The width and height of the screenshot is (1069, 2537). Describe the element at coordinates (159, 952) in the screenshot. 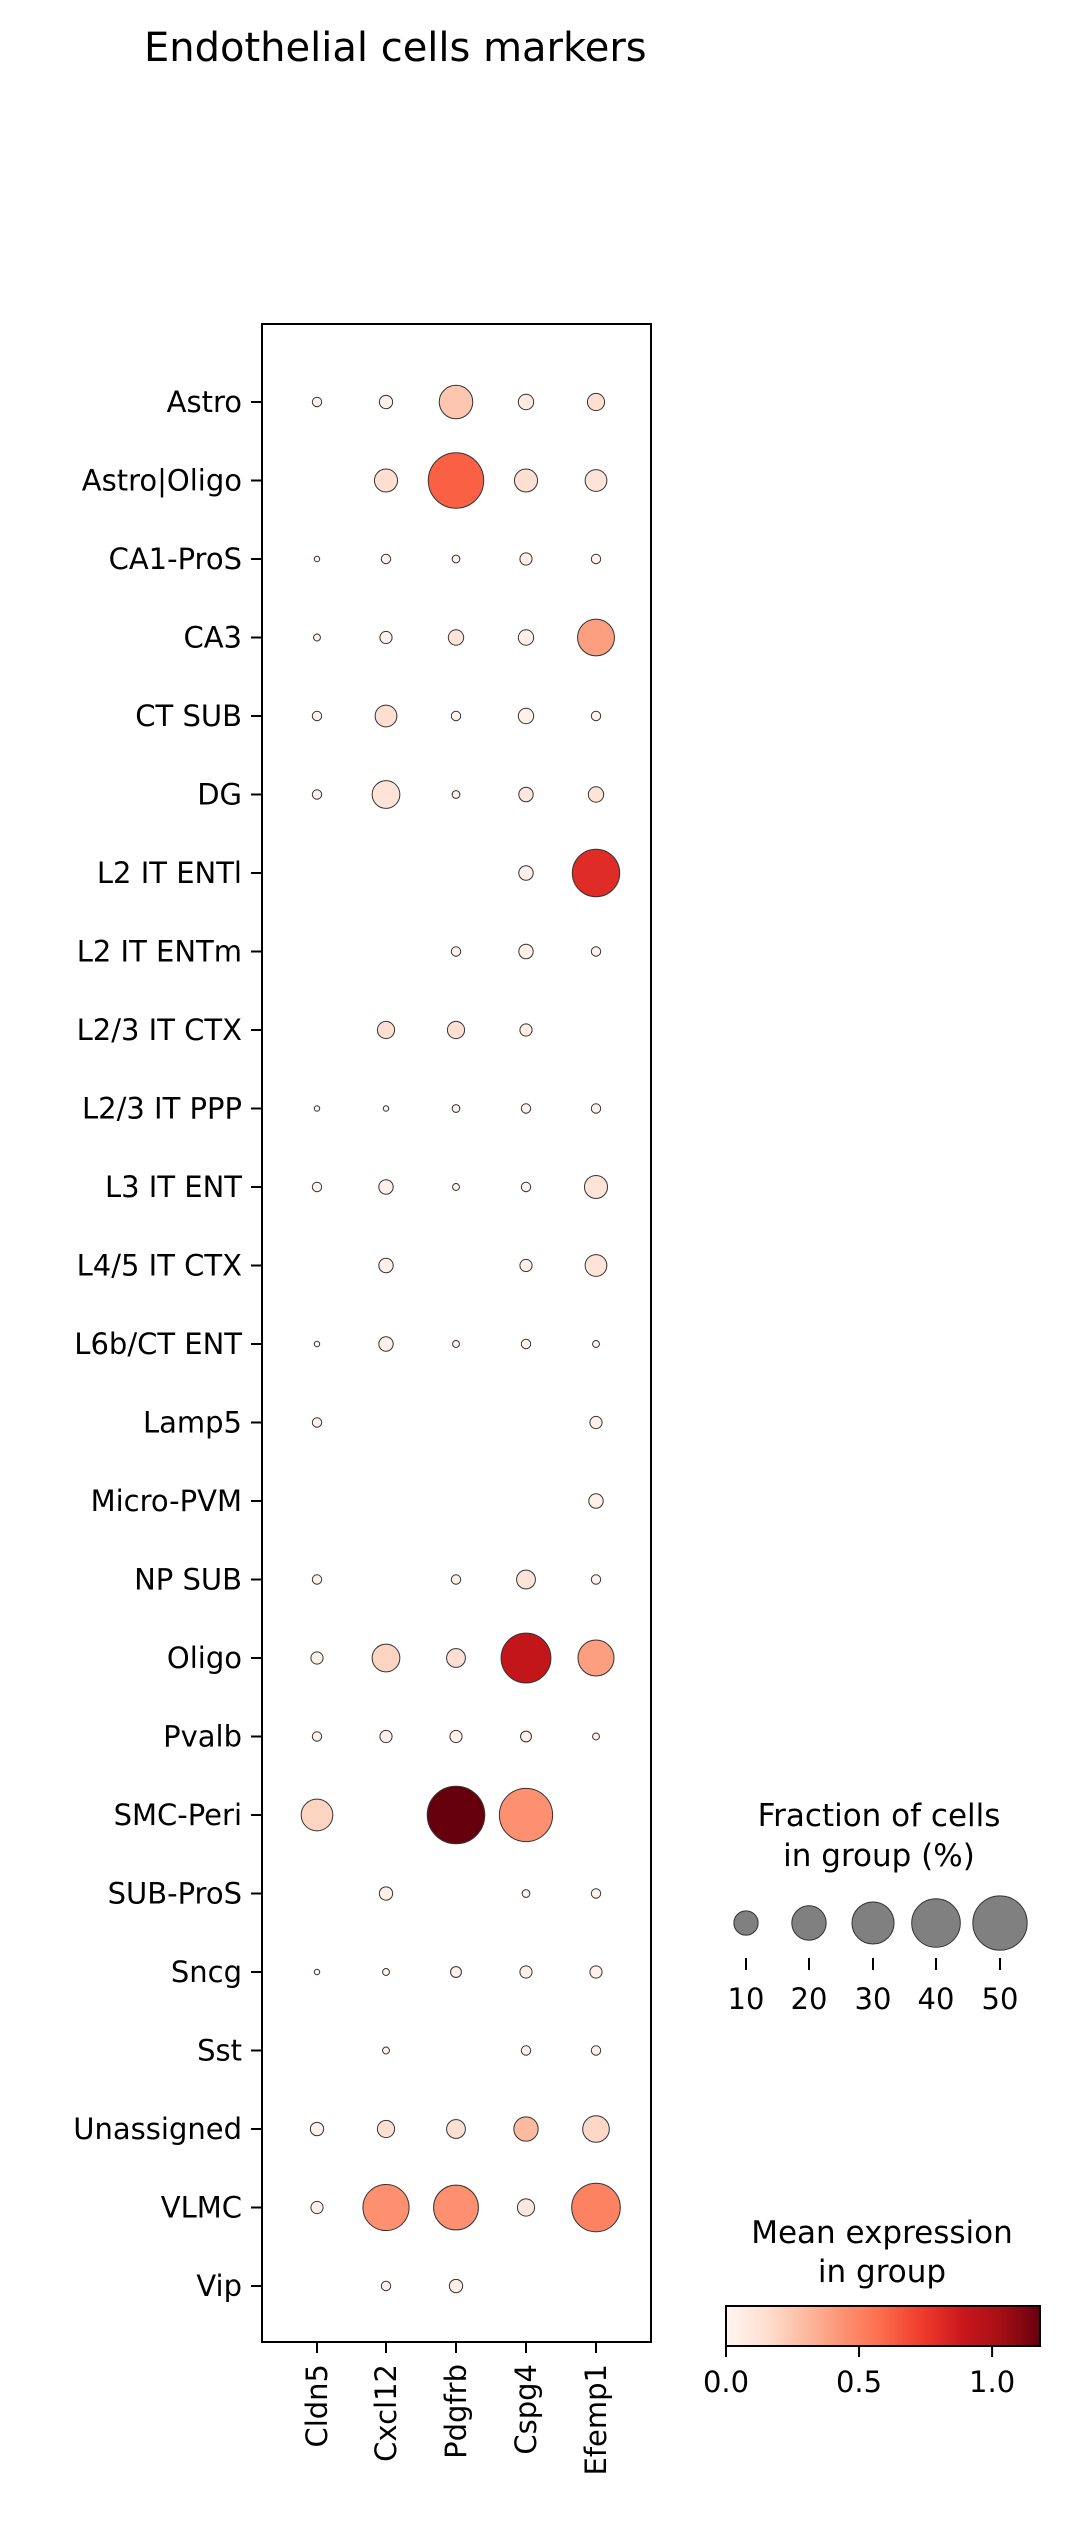

I see `y-tick-label: L2 IT ENTm` at that location.